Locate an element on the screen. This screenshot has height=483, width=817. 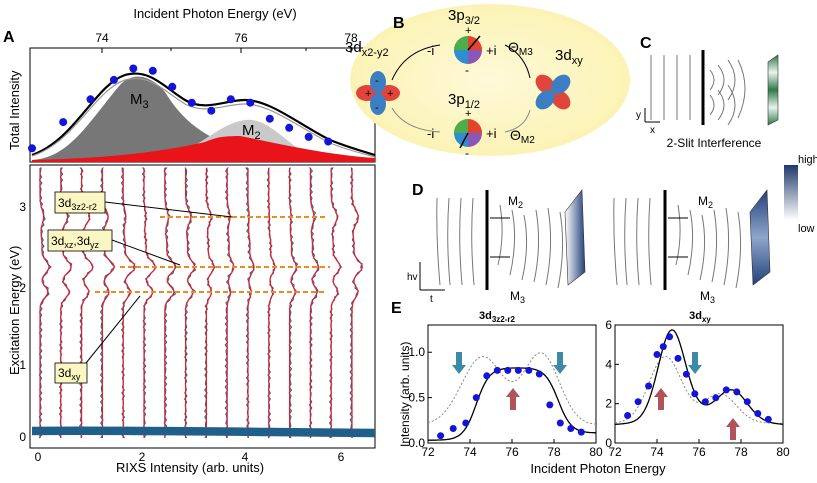
plane-waves-d1 is located at coordinates (455, 241).